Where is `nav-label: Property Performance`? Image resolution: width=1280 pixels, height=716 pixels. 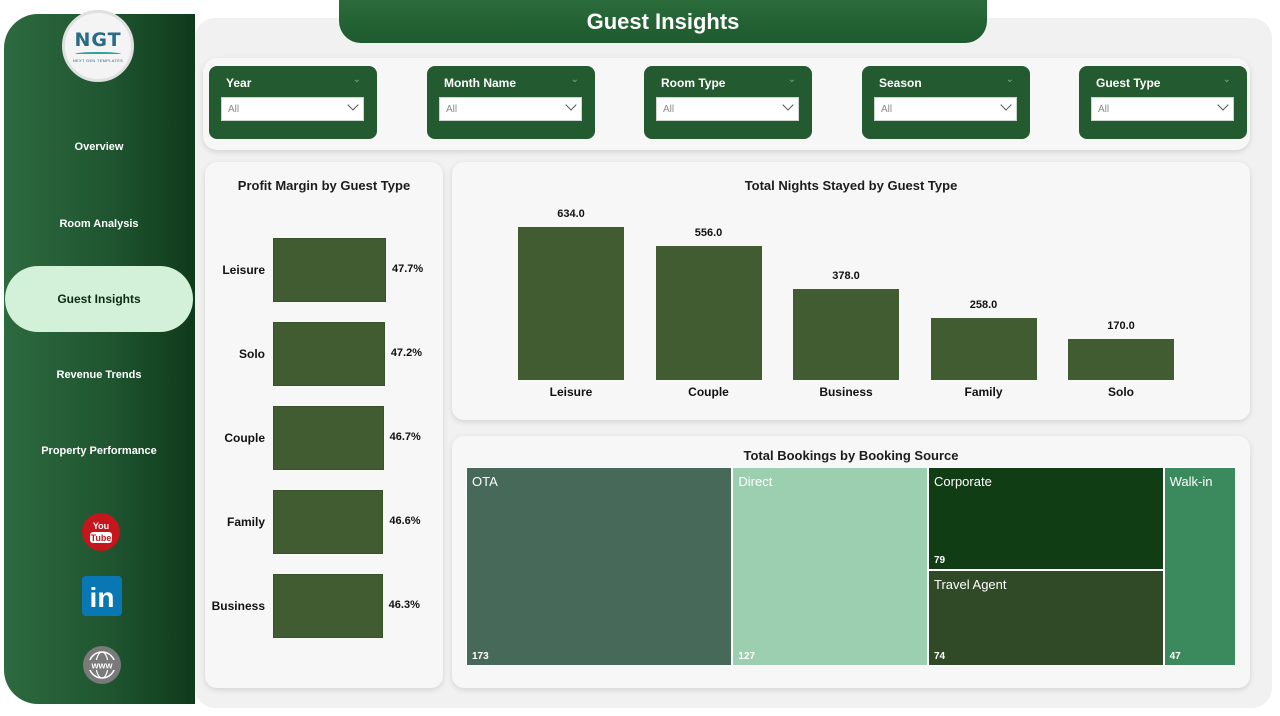
nav-label: Property Performance is located at coordinates (99, 451).